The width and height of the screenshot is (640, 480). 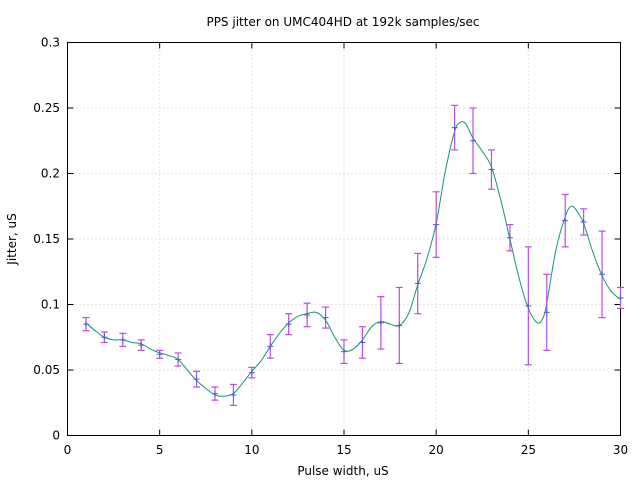 I want to click on x-tick-label: 20, so click(x=436, y=450).